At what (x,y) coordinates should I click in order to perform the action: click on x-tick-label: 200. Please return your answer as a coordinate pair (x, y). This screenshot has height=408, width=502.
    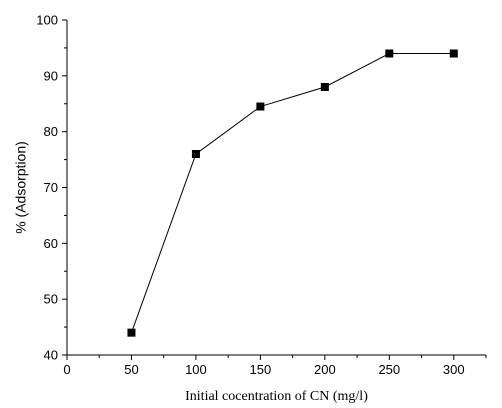
    Looking at the image, I should click on (325, 369).